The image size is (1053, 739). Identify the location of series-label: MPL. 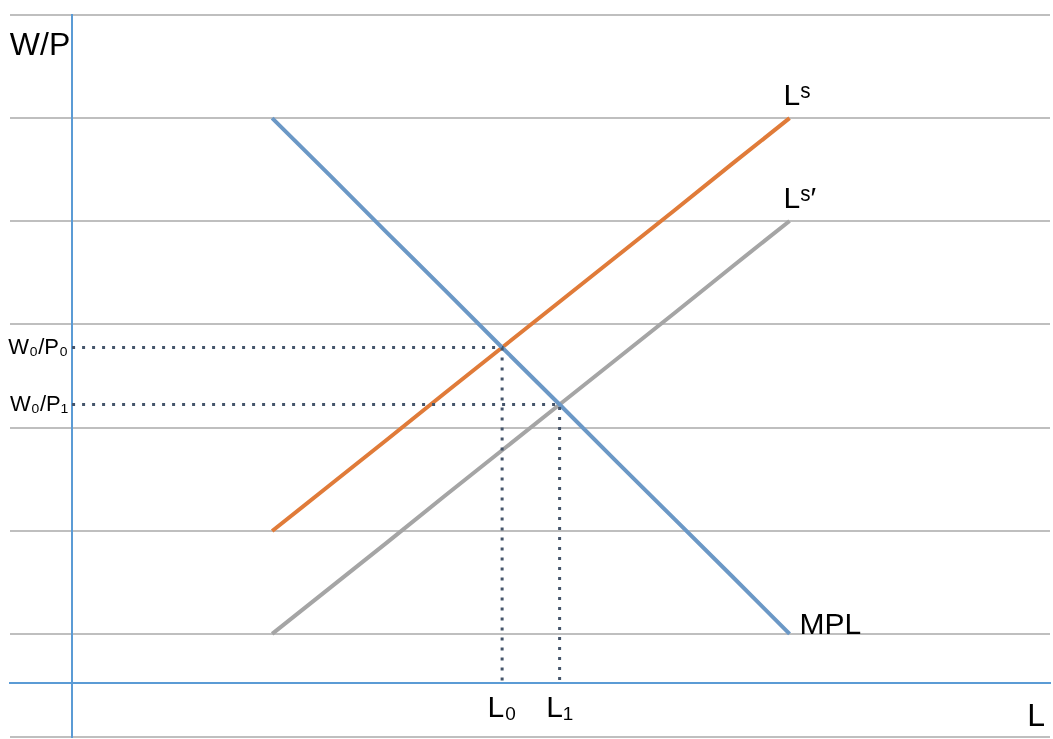
(830, 624).